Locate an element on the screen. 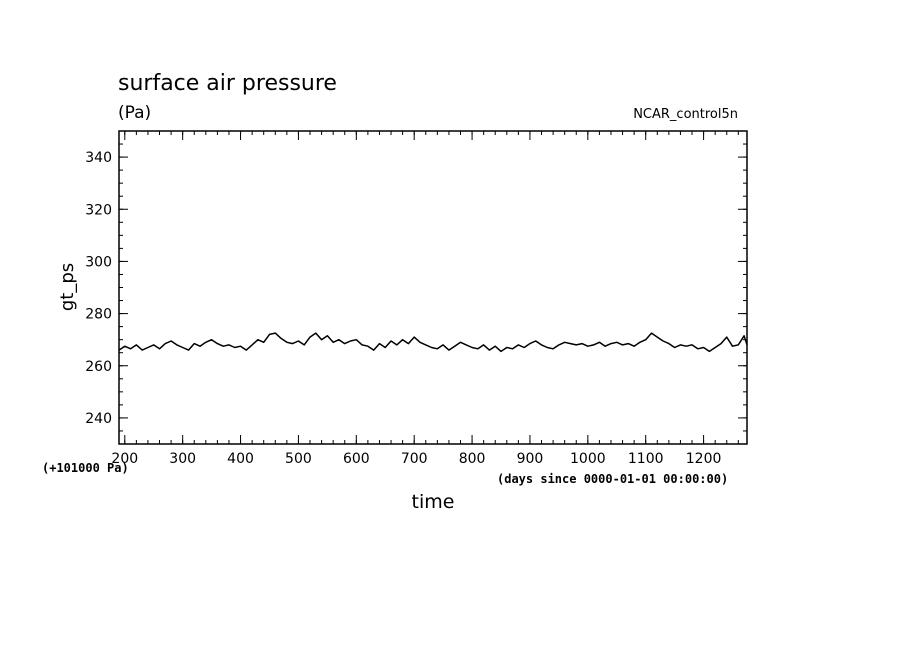 The height and width of the screenshot is (654, 904). x-tick-label: 1100 is located at coordinates (646, 459).